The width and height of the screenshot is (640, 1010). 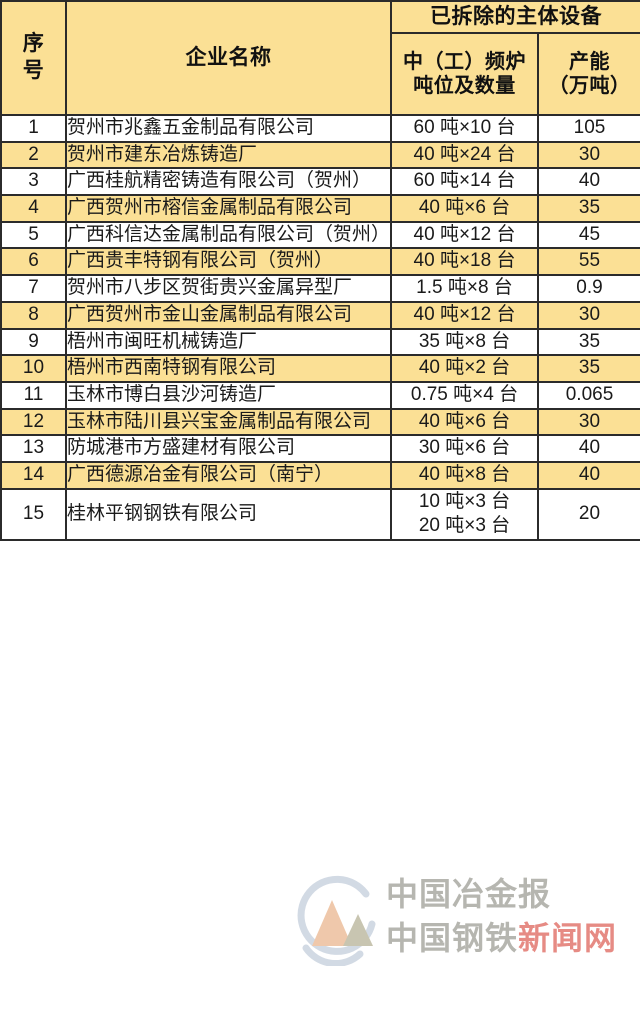 I want to click on cell-index: 9, so click(x=33, y=342).